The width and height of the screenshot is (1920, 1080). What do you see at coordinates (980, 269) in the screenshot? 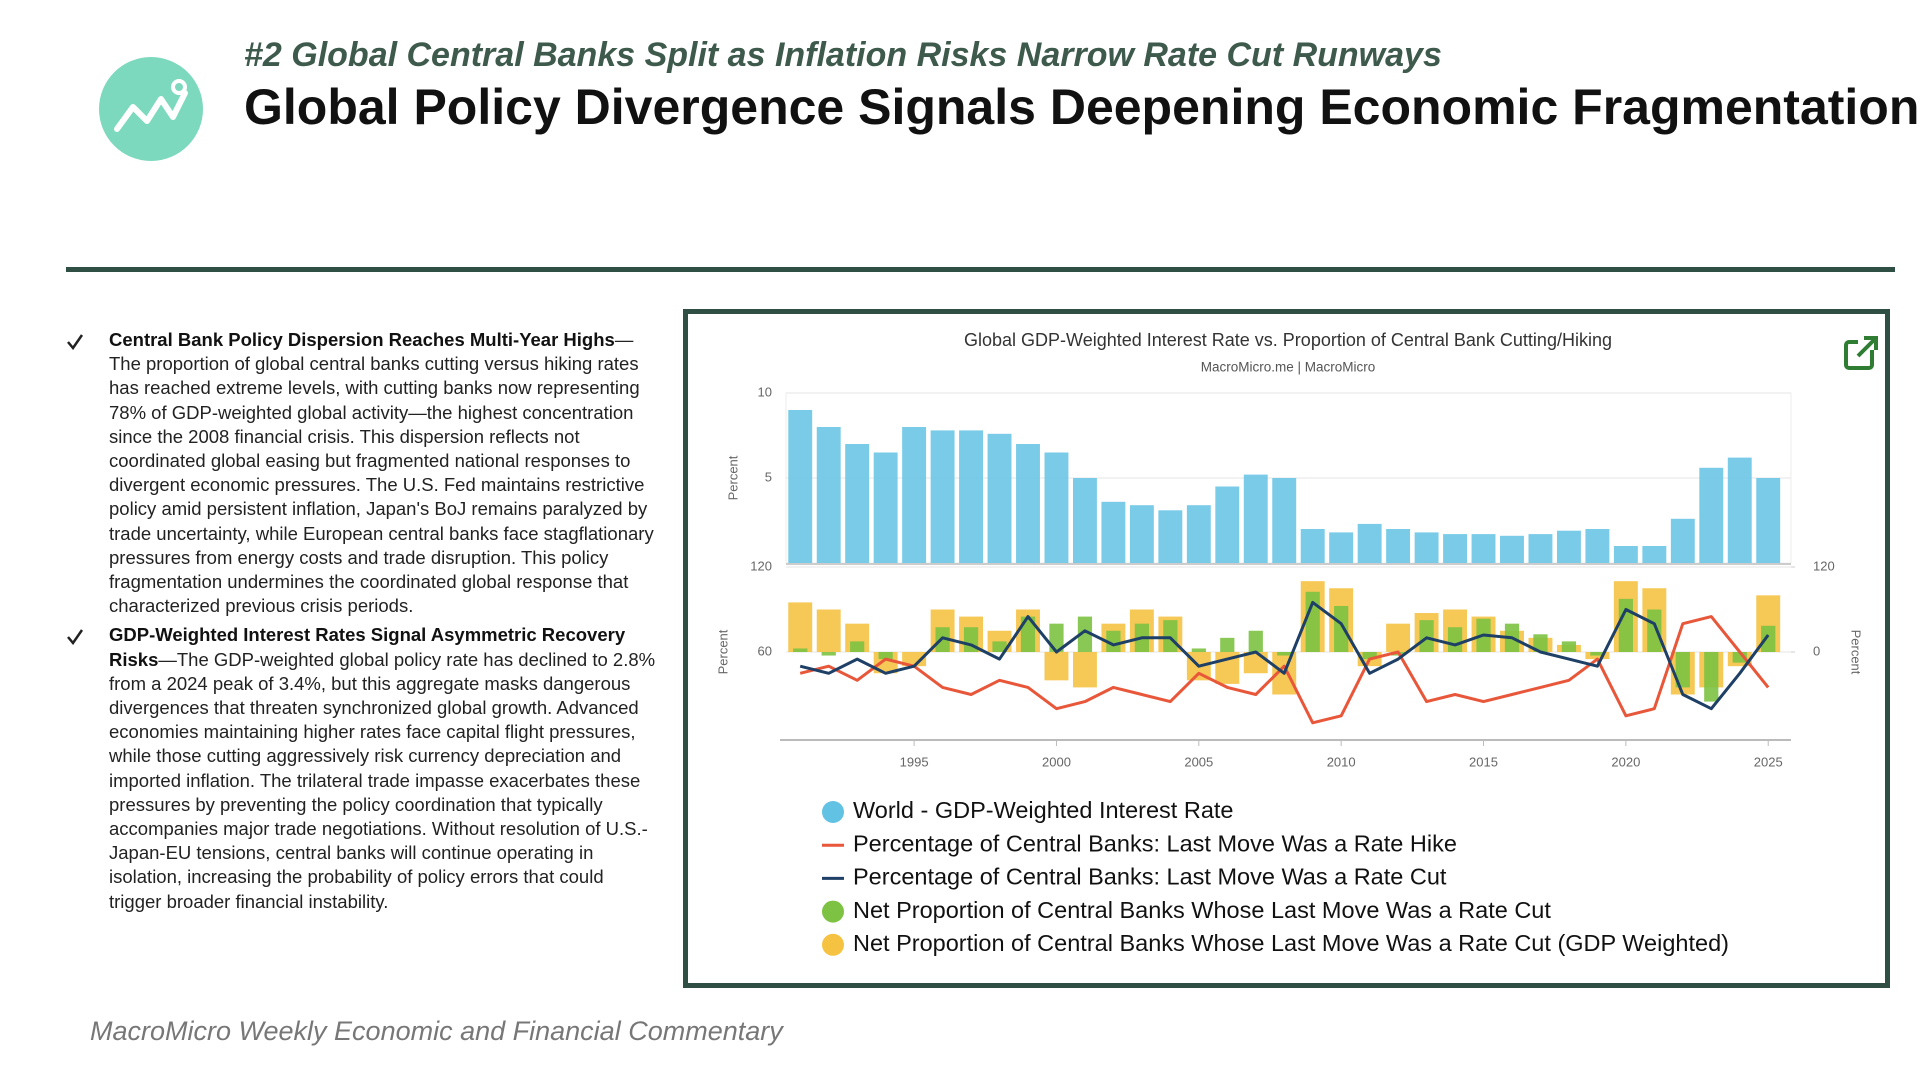
I see `divider` at bounding box center [980, 269].